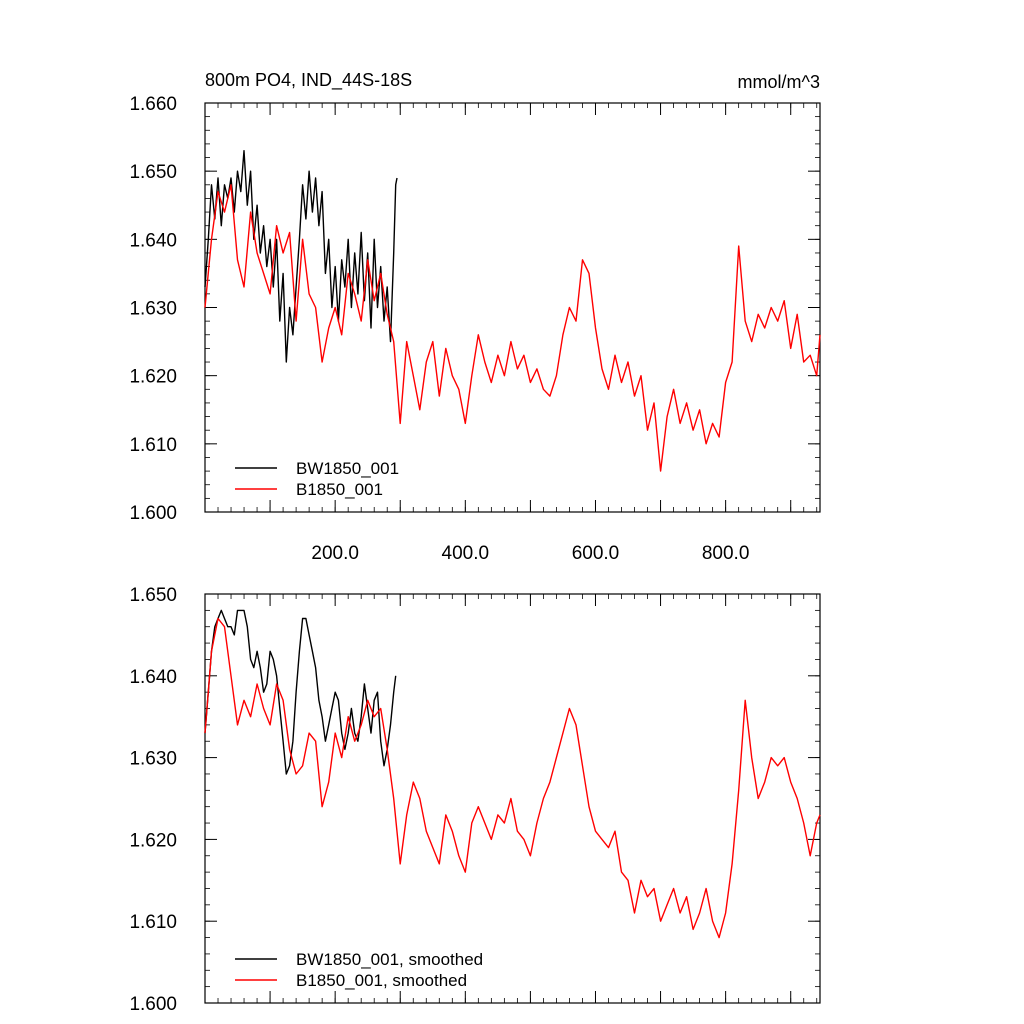 The image size is (1024, 1024). I want to click on legend-label: BW1850_001, so click(347, 468).